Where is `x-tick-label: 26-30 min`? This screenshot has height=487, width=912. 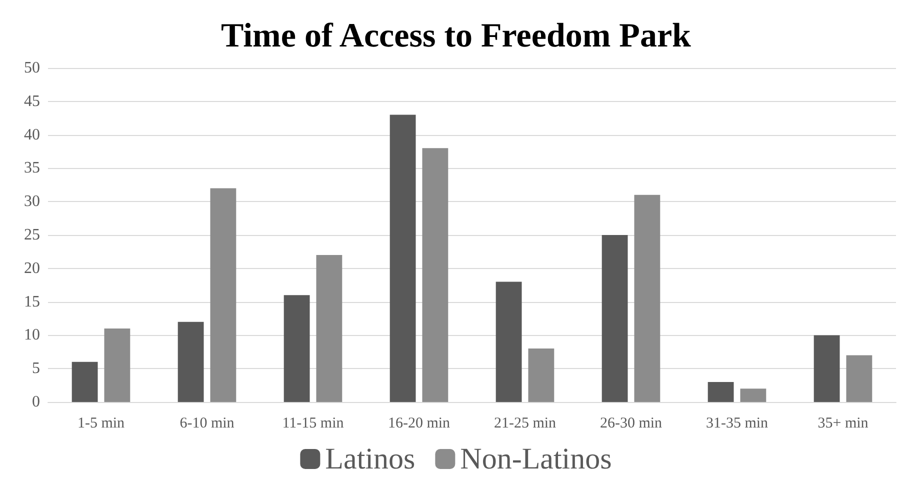
x-tick-label: 26-30 min is located at coordinates (631, 424).